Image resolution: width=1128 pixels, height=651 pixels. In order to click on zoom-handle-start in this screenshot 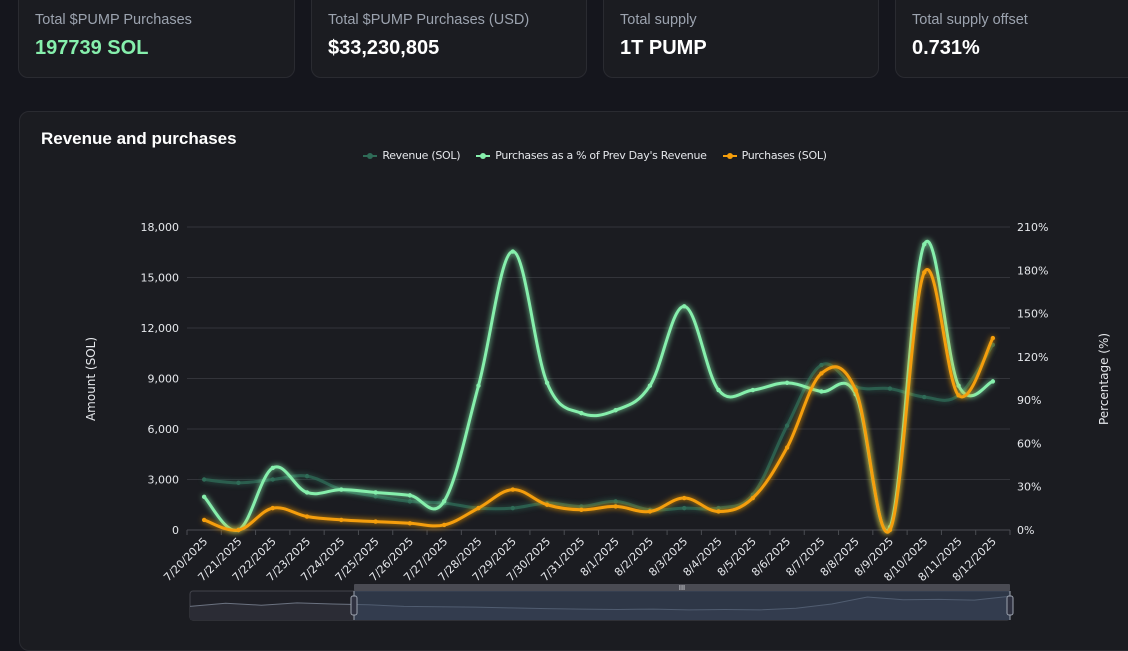, I will do `click(354, 605)`.